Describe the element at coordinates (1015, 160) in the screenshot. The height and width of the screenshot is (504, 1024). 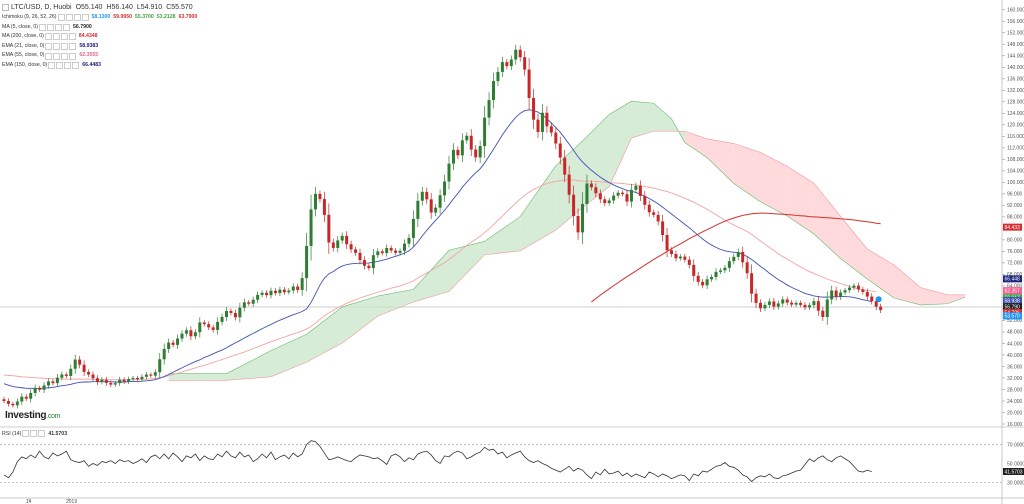
I see `y-tick-label: 108.000` at that location.